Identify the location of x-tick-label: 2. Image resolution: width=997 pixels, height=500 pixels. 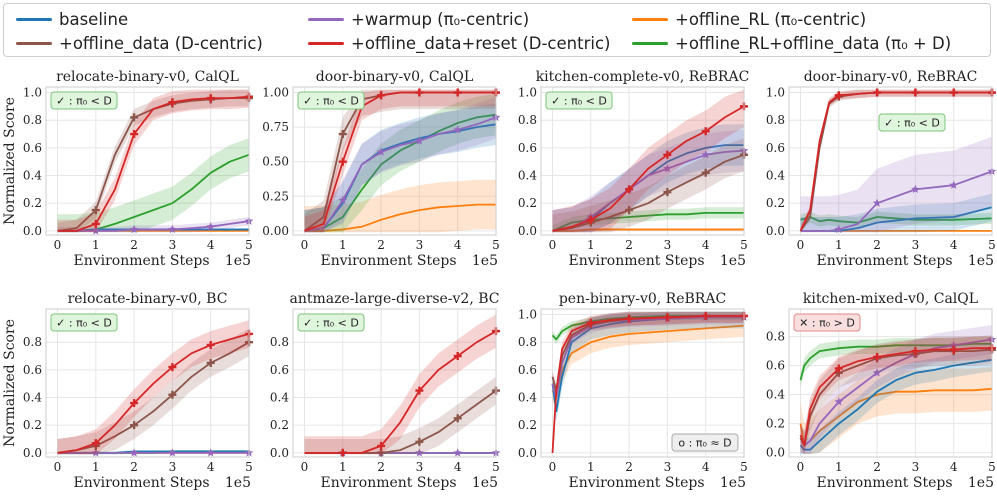
(629, 467).